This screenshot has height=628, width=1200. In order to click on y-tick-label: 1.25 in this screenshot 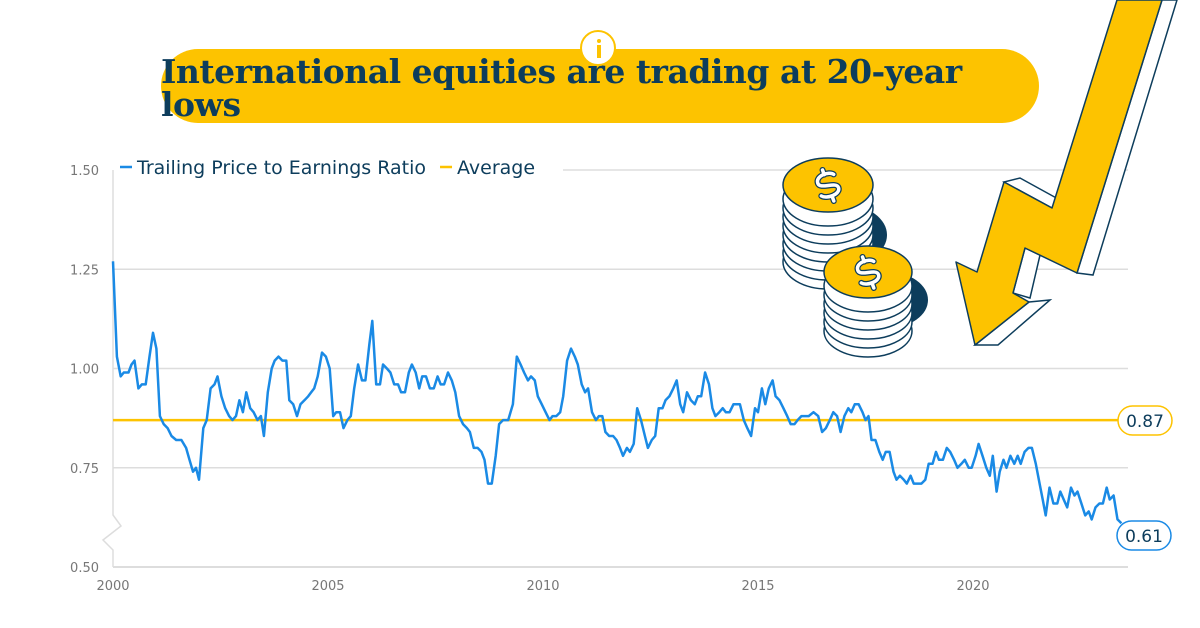, I will do `click(84, 270)`.